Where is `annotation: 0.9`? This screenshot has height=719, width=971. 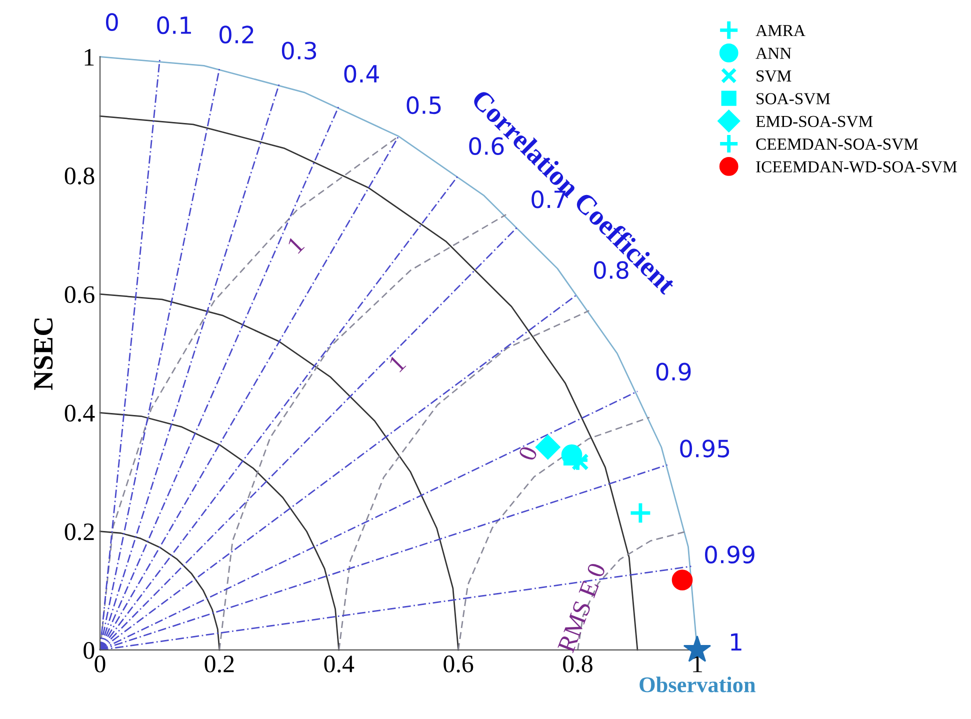 annotation: 0.9 is located at coordinates (673, 371).